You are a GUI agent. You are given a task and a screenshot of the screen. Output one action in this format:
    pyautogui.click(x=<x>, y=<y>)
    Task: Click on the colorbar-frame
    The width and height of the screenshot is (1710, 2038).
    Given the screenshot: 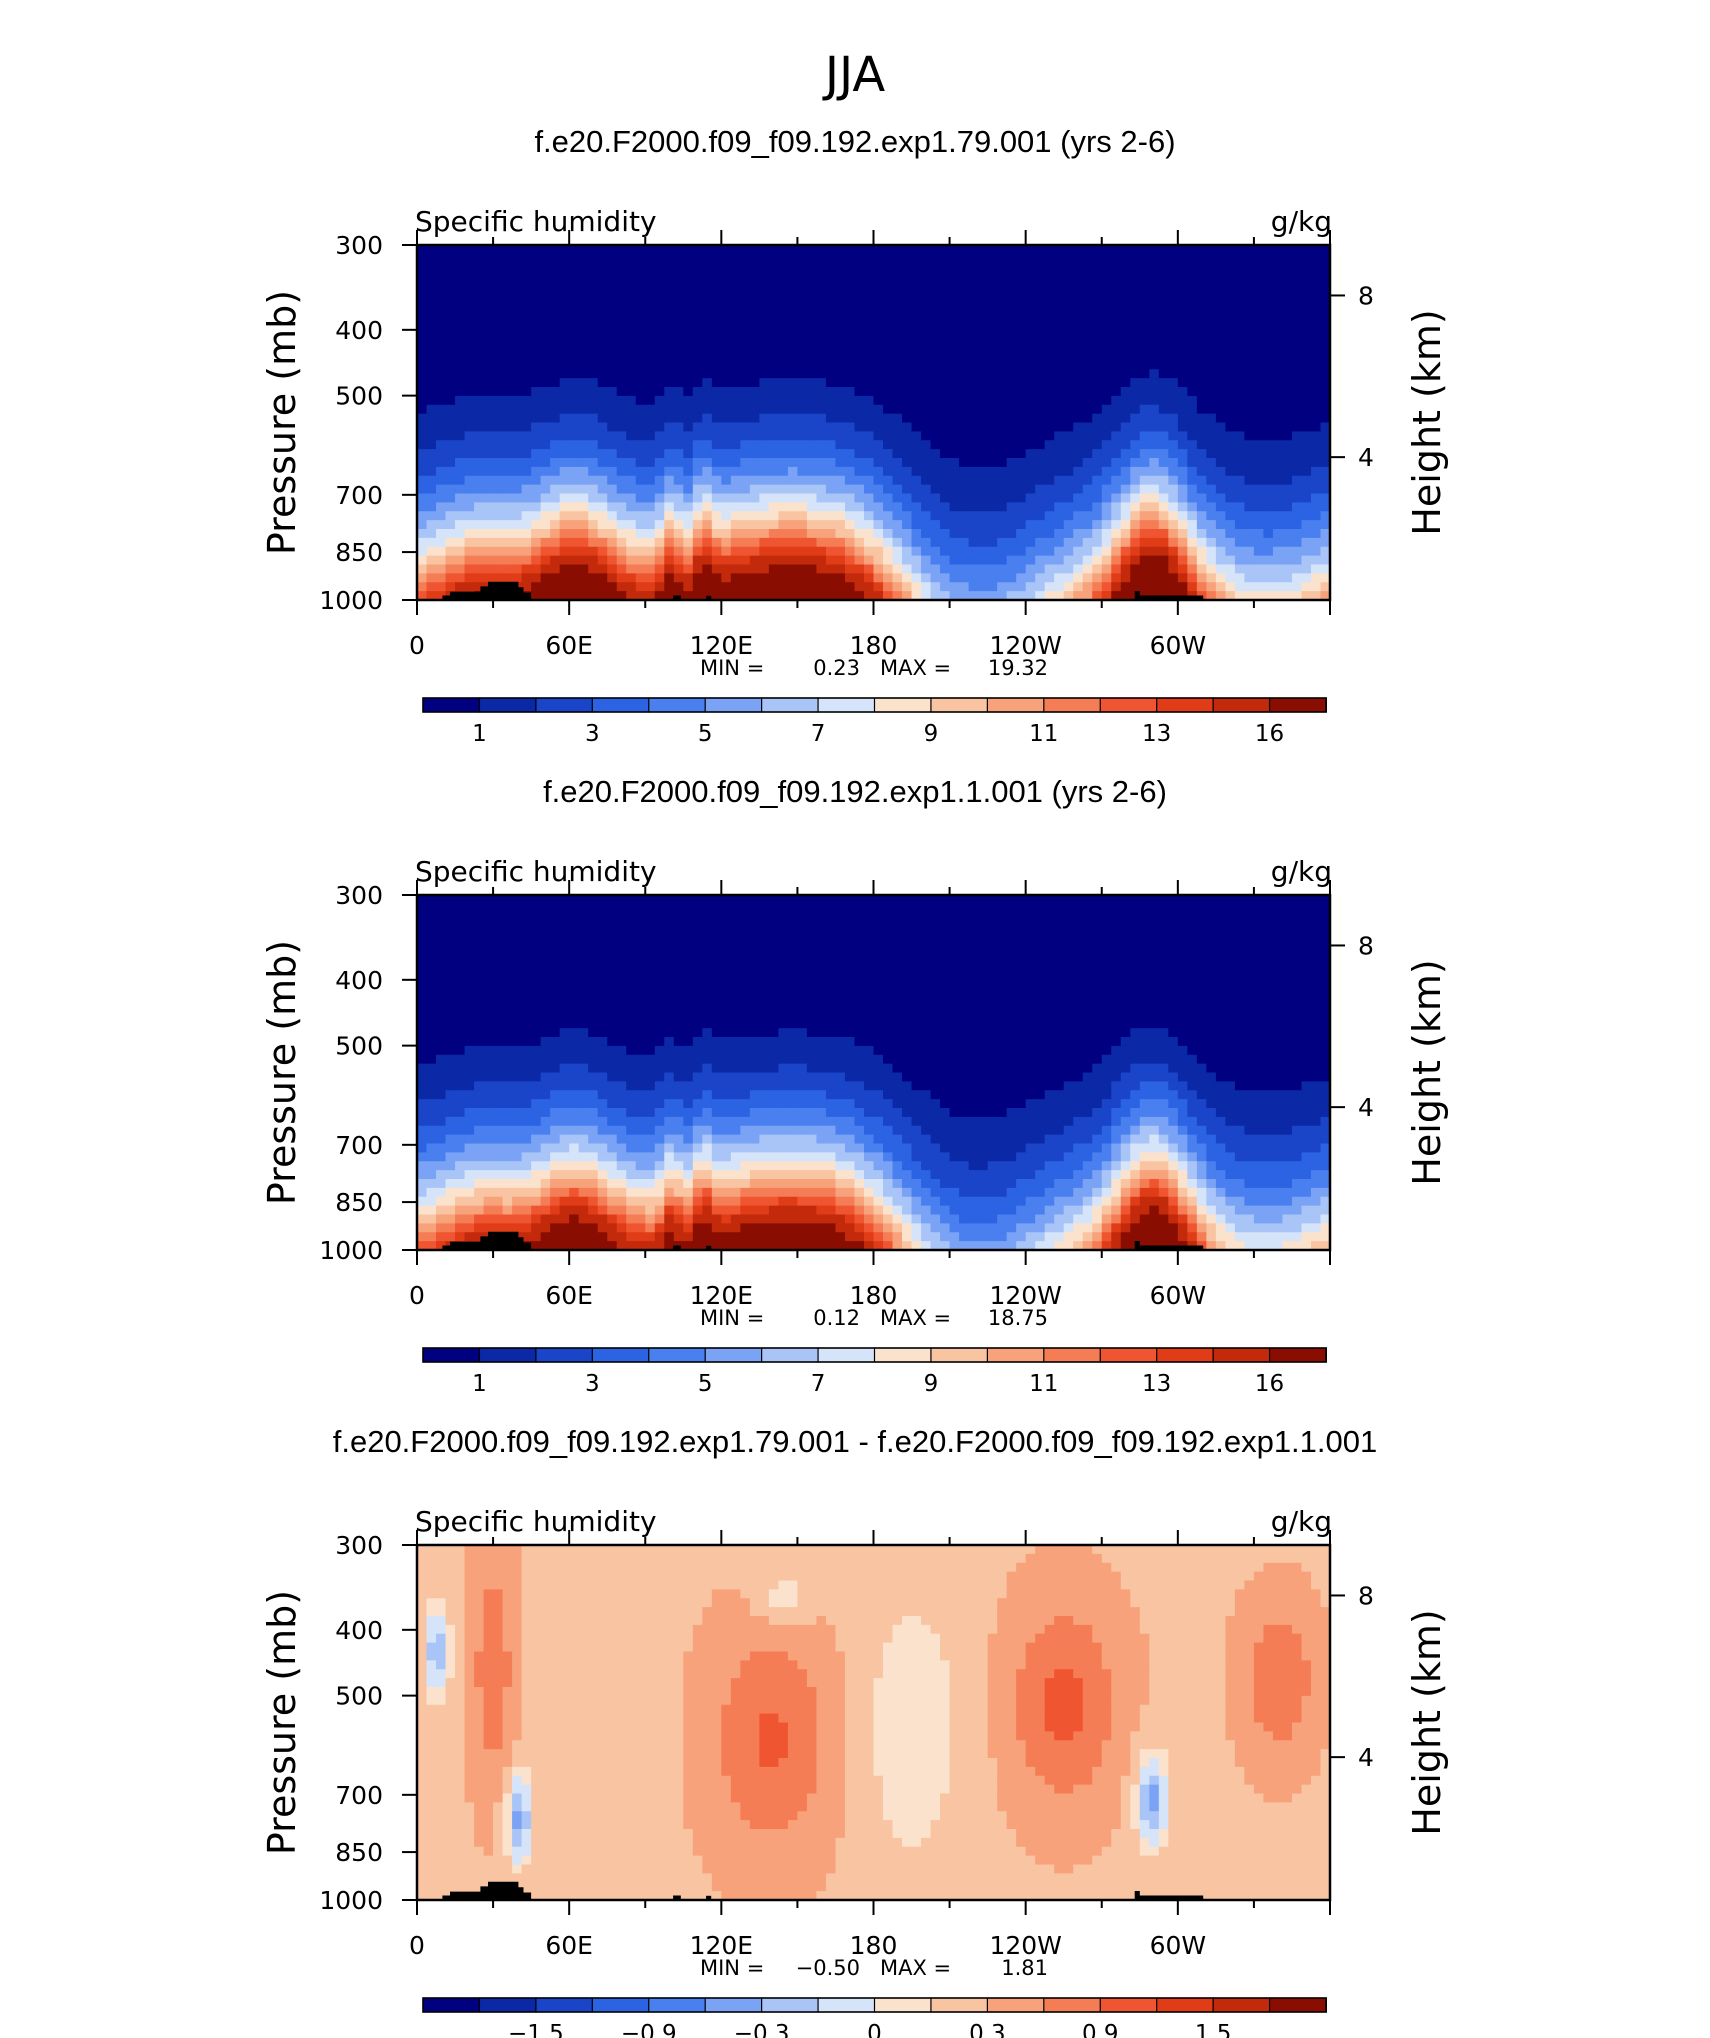 What is the action you would take?
    pyautogui.click(x=874, y=705)
    